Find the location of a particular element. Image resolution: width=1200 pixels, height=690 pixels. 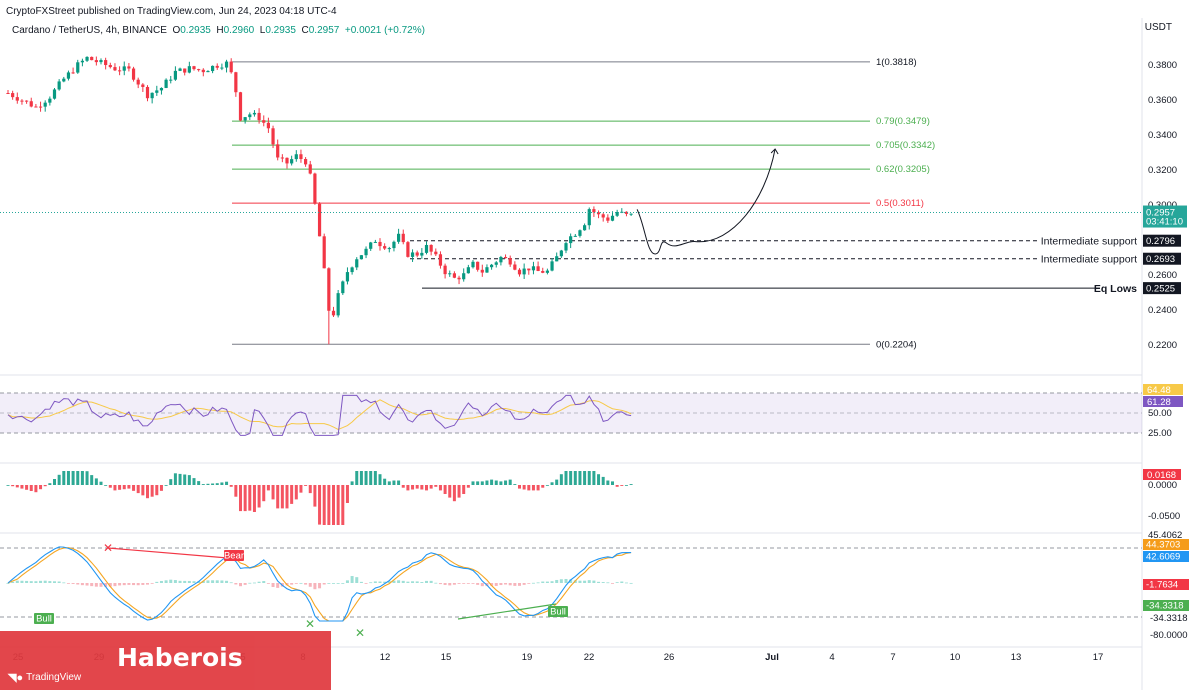

wavetrend-pane: ✕ ✕ ✕ Bear Bull Bull is located at coordinates (571, 590).